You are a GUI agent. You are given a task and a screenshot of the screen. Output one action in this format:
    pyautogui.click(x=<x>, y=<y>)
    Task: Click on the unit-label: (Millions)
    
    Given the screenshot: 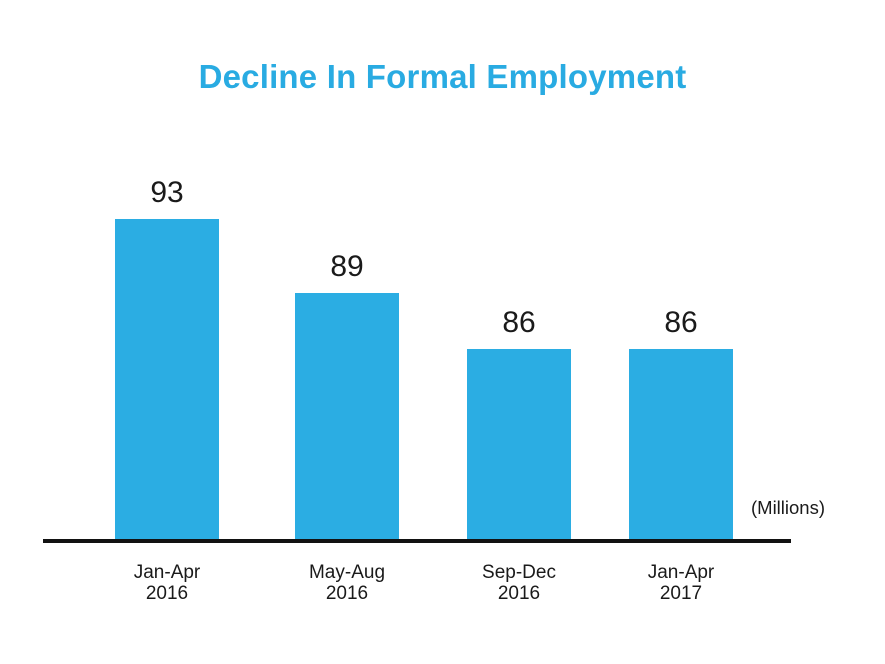 What is the action you would take?
    pyautogui.click(x=788, y=507)
    